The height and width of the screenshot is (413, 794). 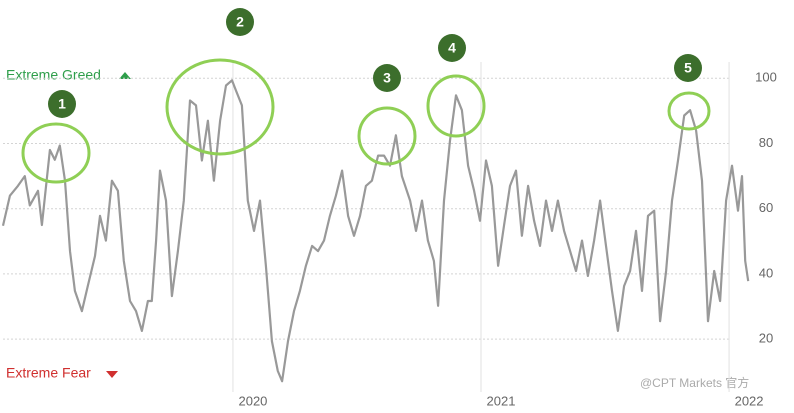 I want to click on annotation-number: 3, so click(x=387, y=78).